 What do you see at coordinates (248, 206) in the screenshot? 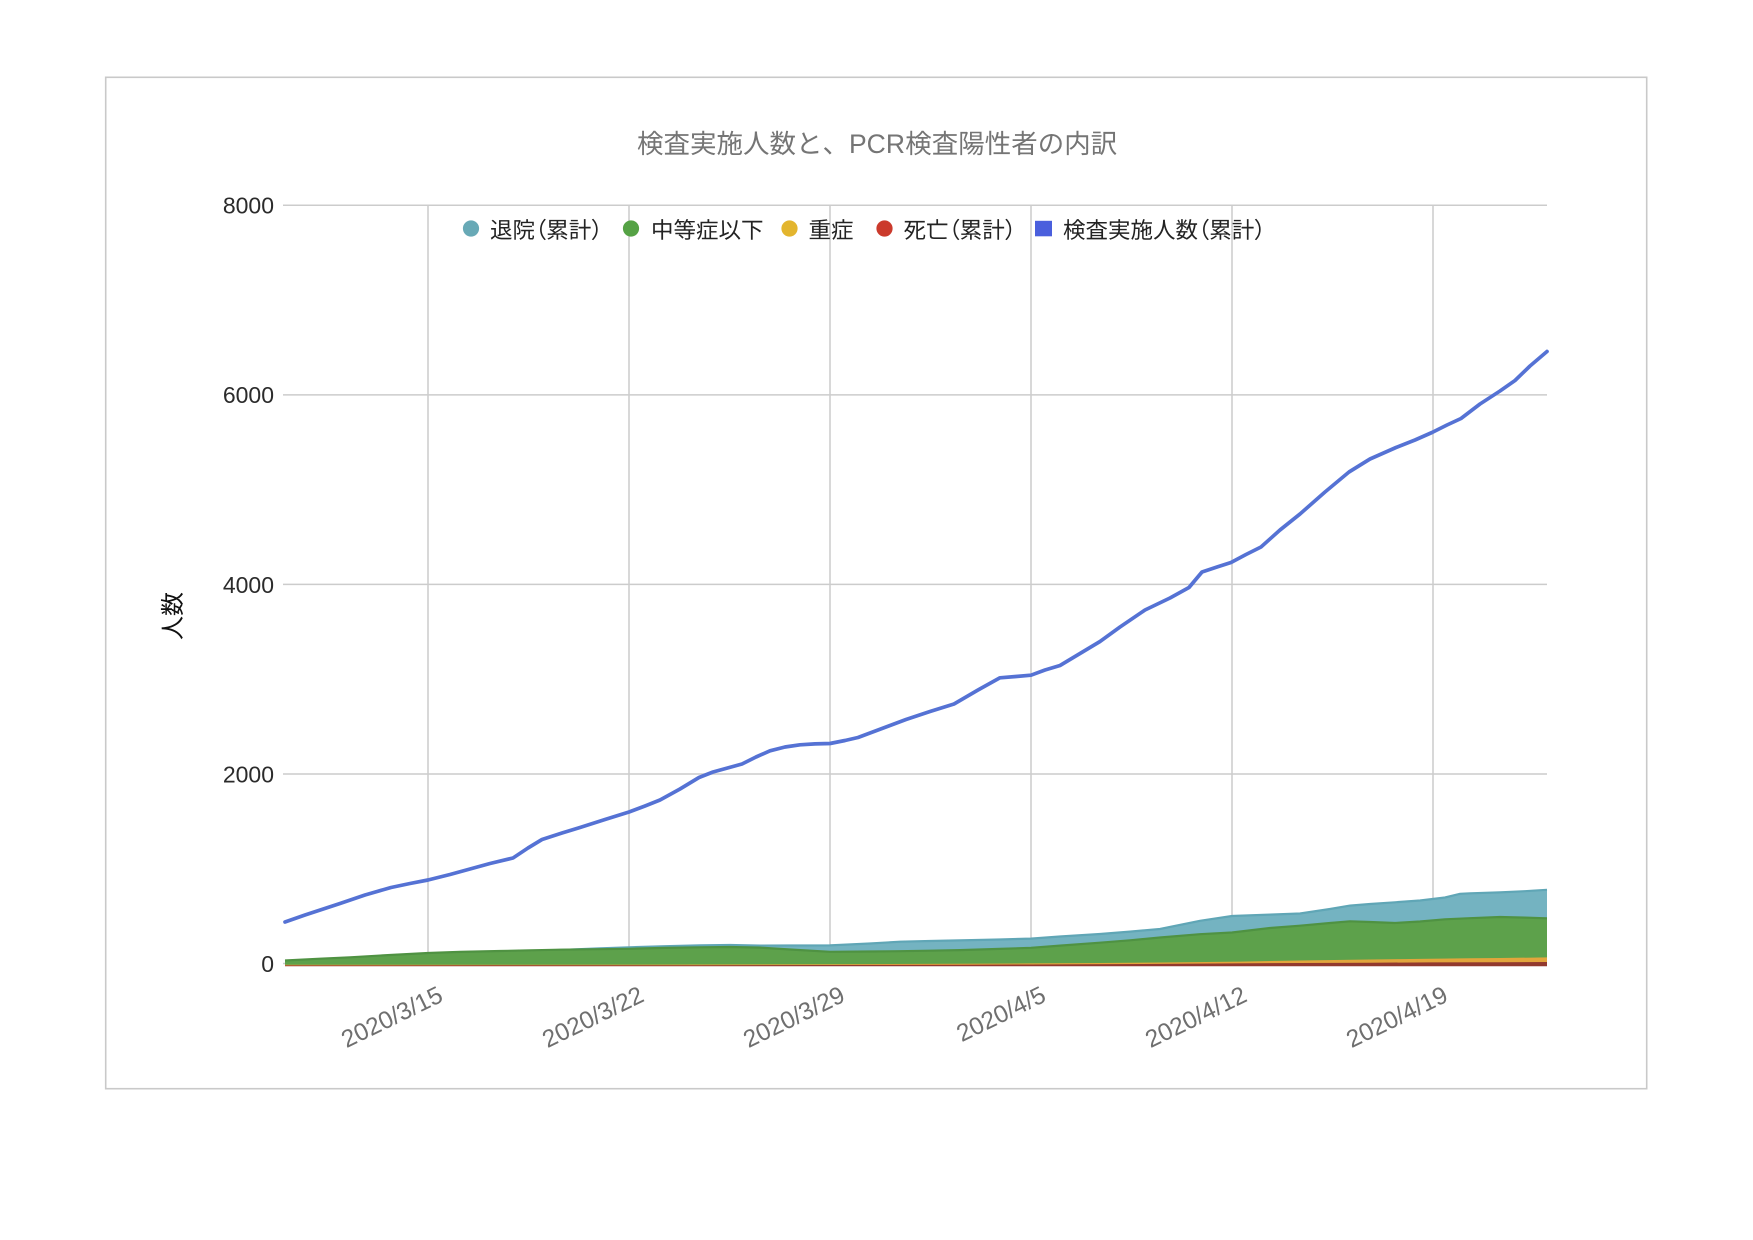
I see `svg-text: 8000` at bounding box center [248, 206].